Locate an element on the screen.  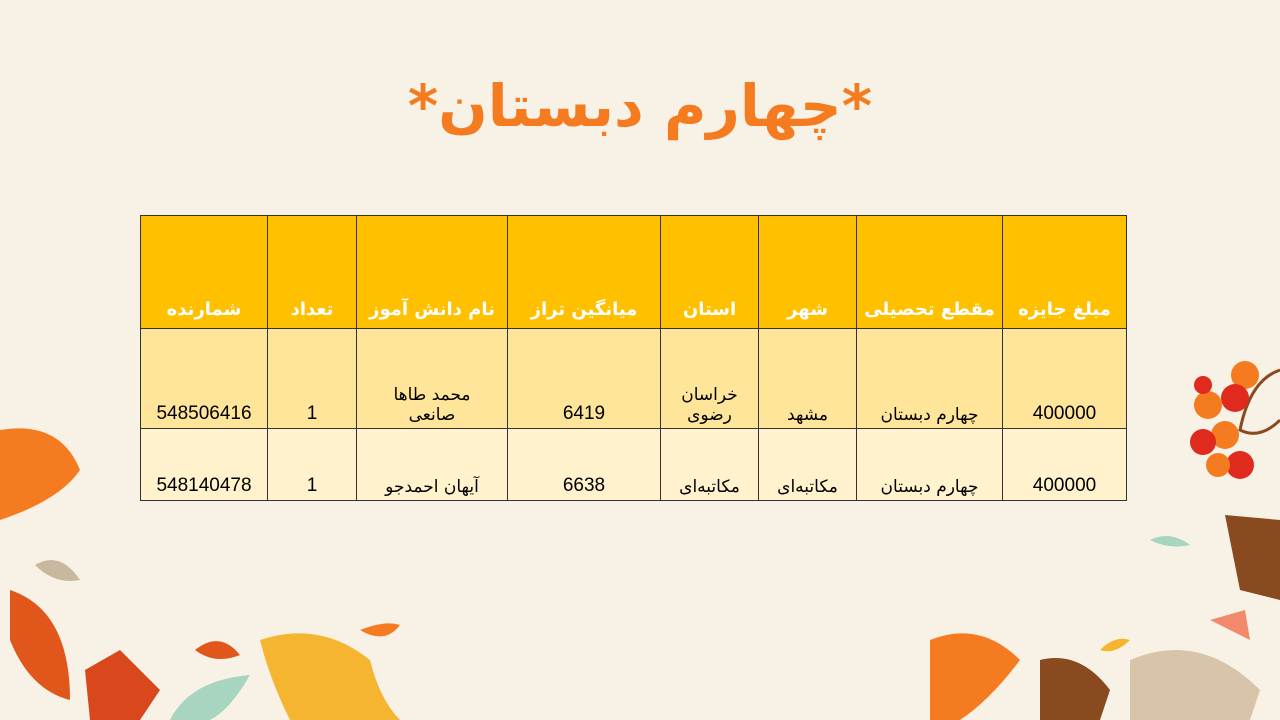
cell-student-name: محمد طاها صانعی is located at coordinates (432, 378).